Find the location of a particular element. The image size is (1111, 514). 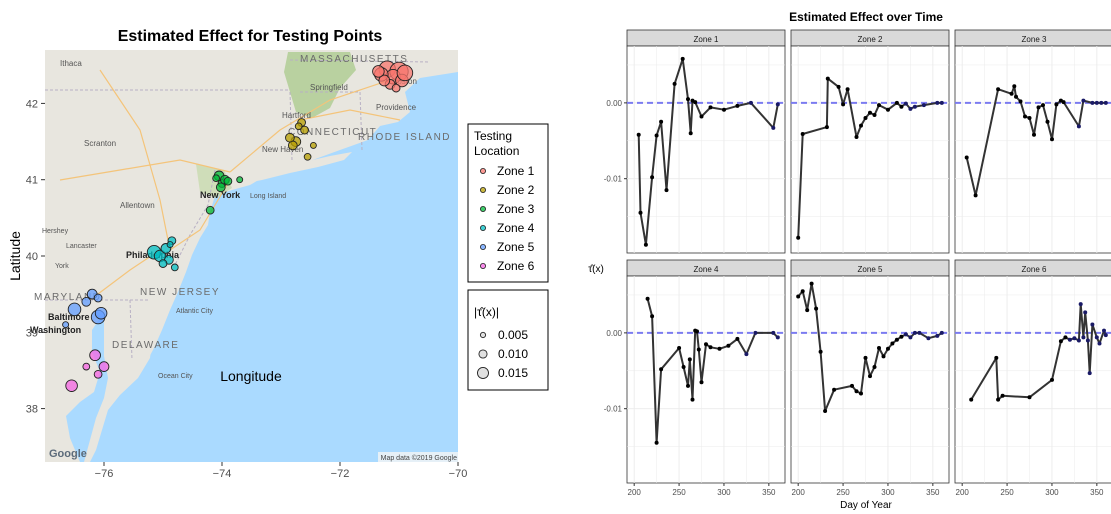

facet-series-line is located at coordinates (869, 157).